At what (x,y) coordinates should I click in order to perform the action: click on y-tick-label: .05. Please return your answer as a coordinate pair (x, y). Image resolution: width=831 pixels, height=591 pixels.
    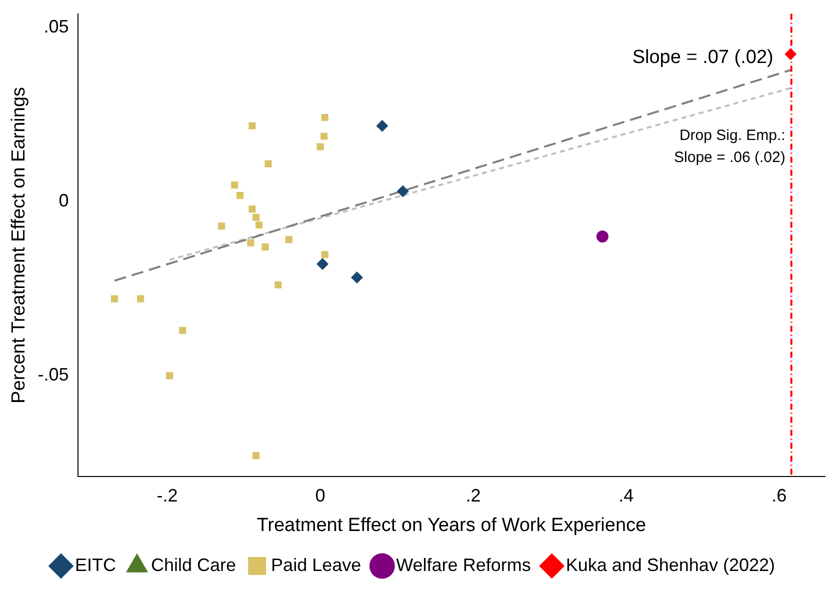
    Looking at the image, I should click on (56, 26).